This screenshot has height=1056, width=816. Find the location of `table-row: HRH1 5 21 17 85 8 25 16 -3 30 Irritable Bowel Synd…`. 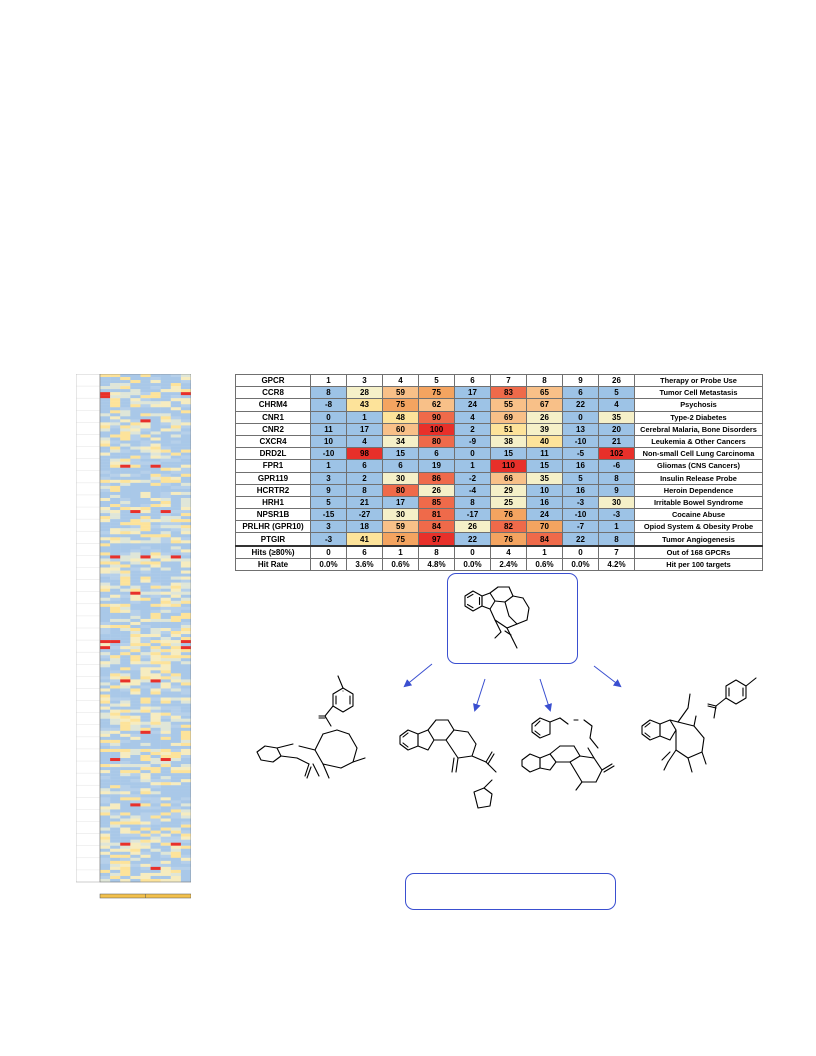

table-row: HRH1 5 21 17 85 8 25 16 -3 30 Irritable Bowel Synd… is located at coordinates (499, 502).